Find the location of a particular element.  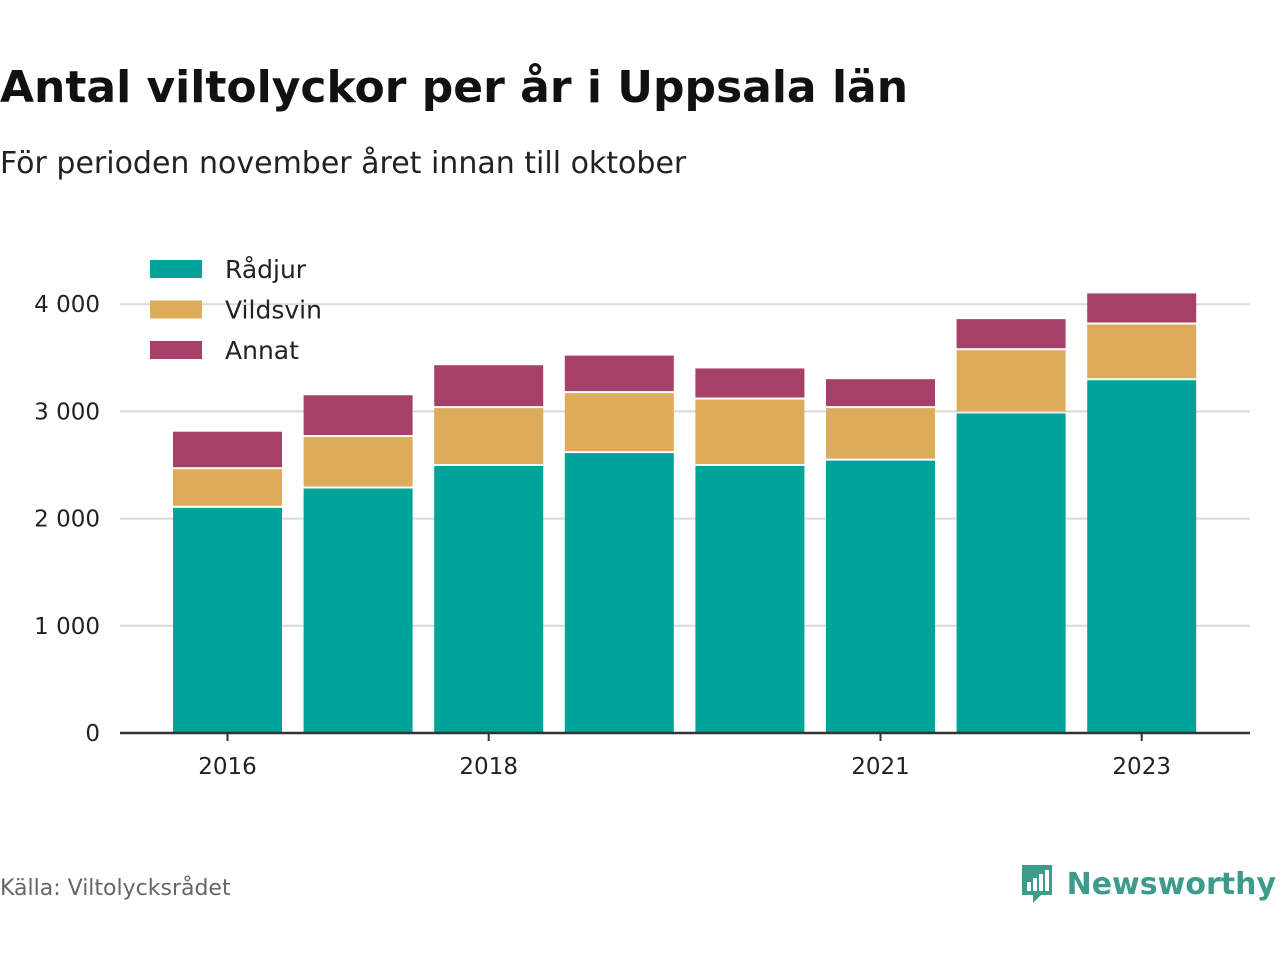

legend: Rådjur Vildsvin Annat is located at coordinates (236, 310).